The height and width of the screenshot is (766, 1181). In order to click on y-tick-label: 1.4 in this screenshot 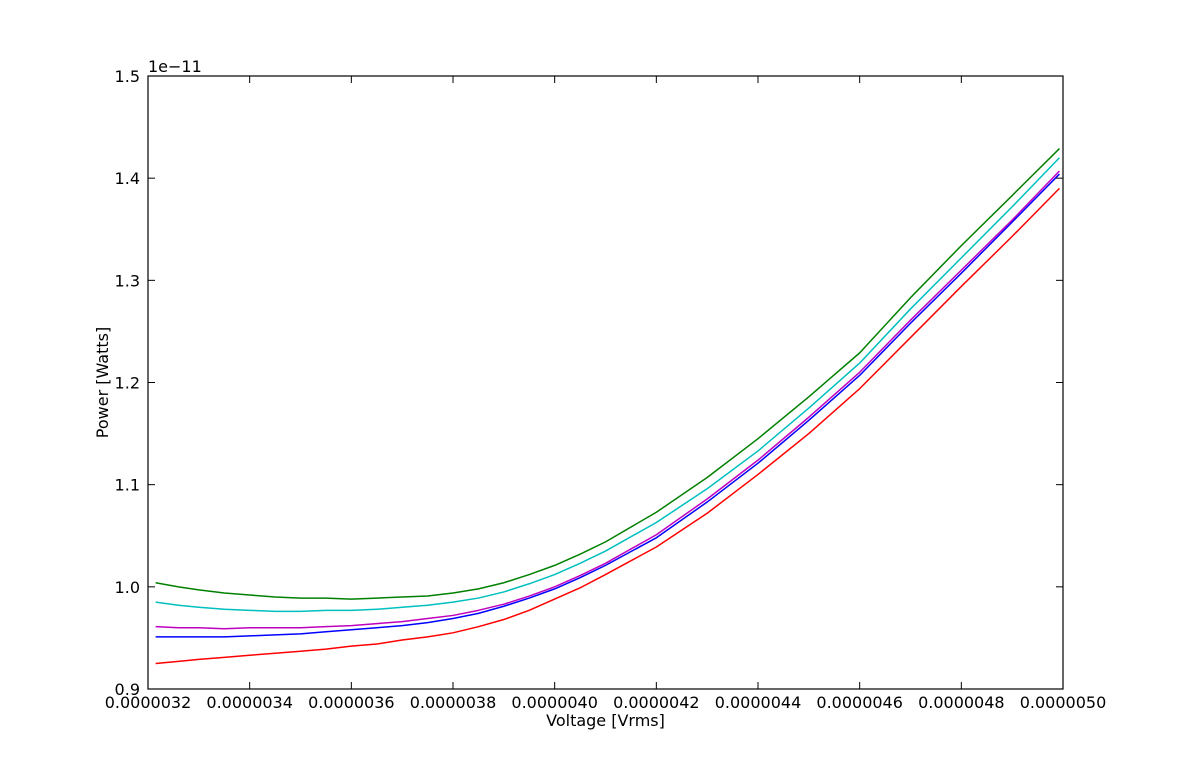, I will do `click(127, 178)`.